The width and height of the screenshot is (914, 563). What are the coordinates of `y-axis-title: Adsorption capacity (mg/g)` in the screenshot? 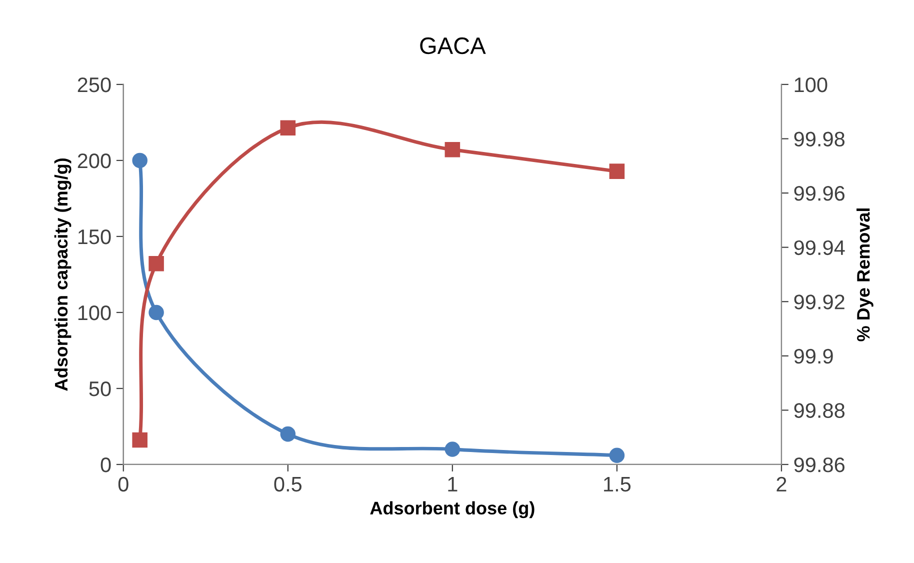 It's located at (63, 274).